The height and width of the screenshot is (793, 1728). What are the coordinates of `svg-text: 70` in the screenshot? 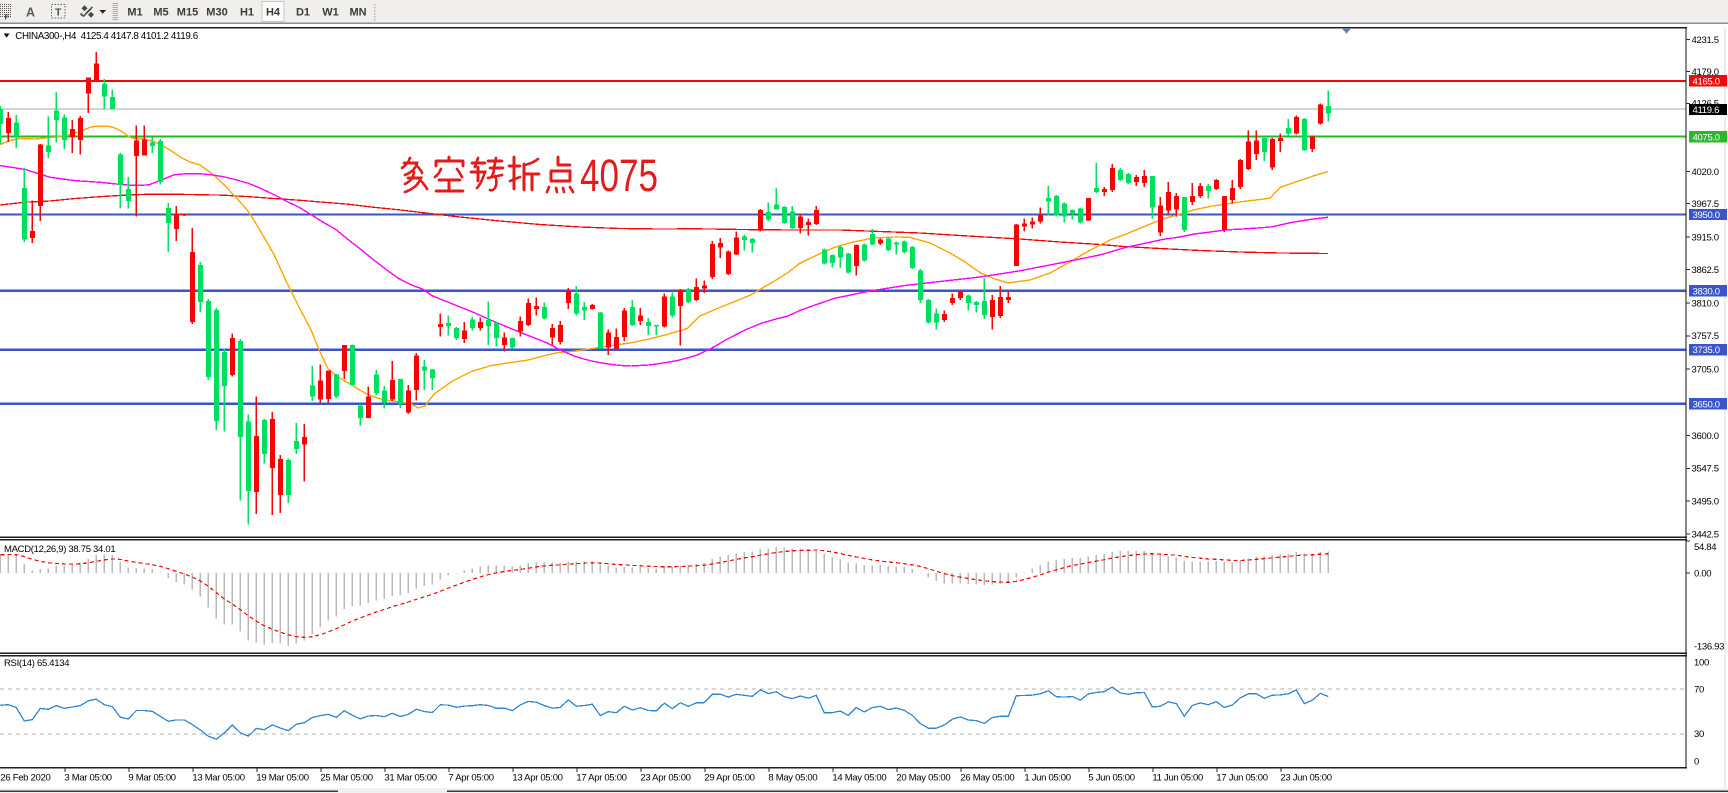 It's located at (1699, 689).